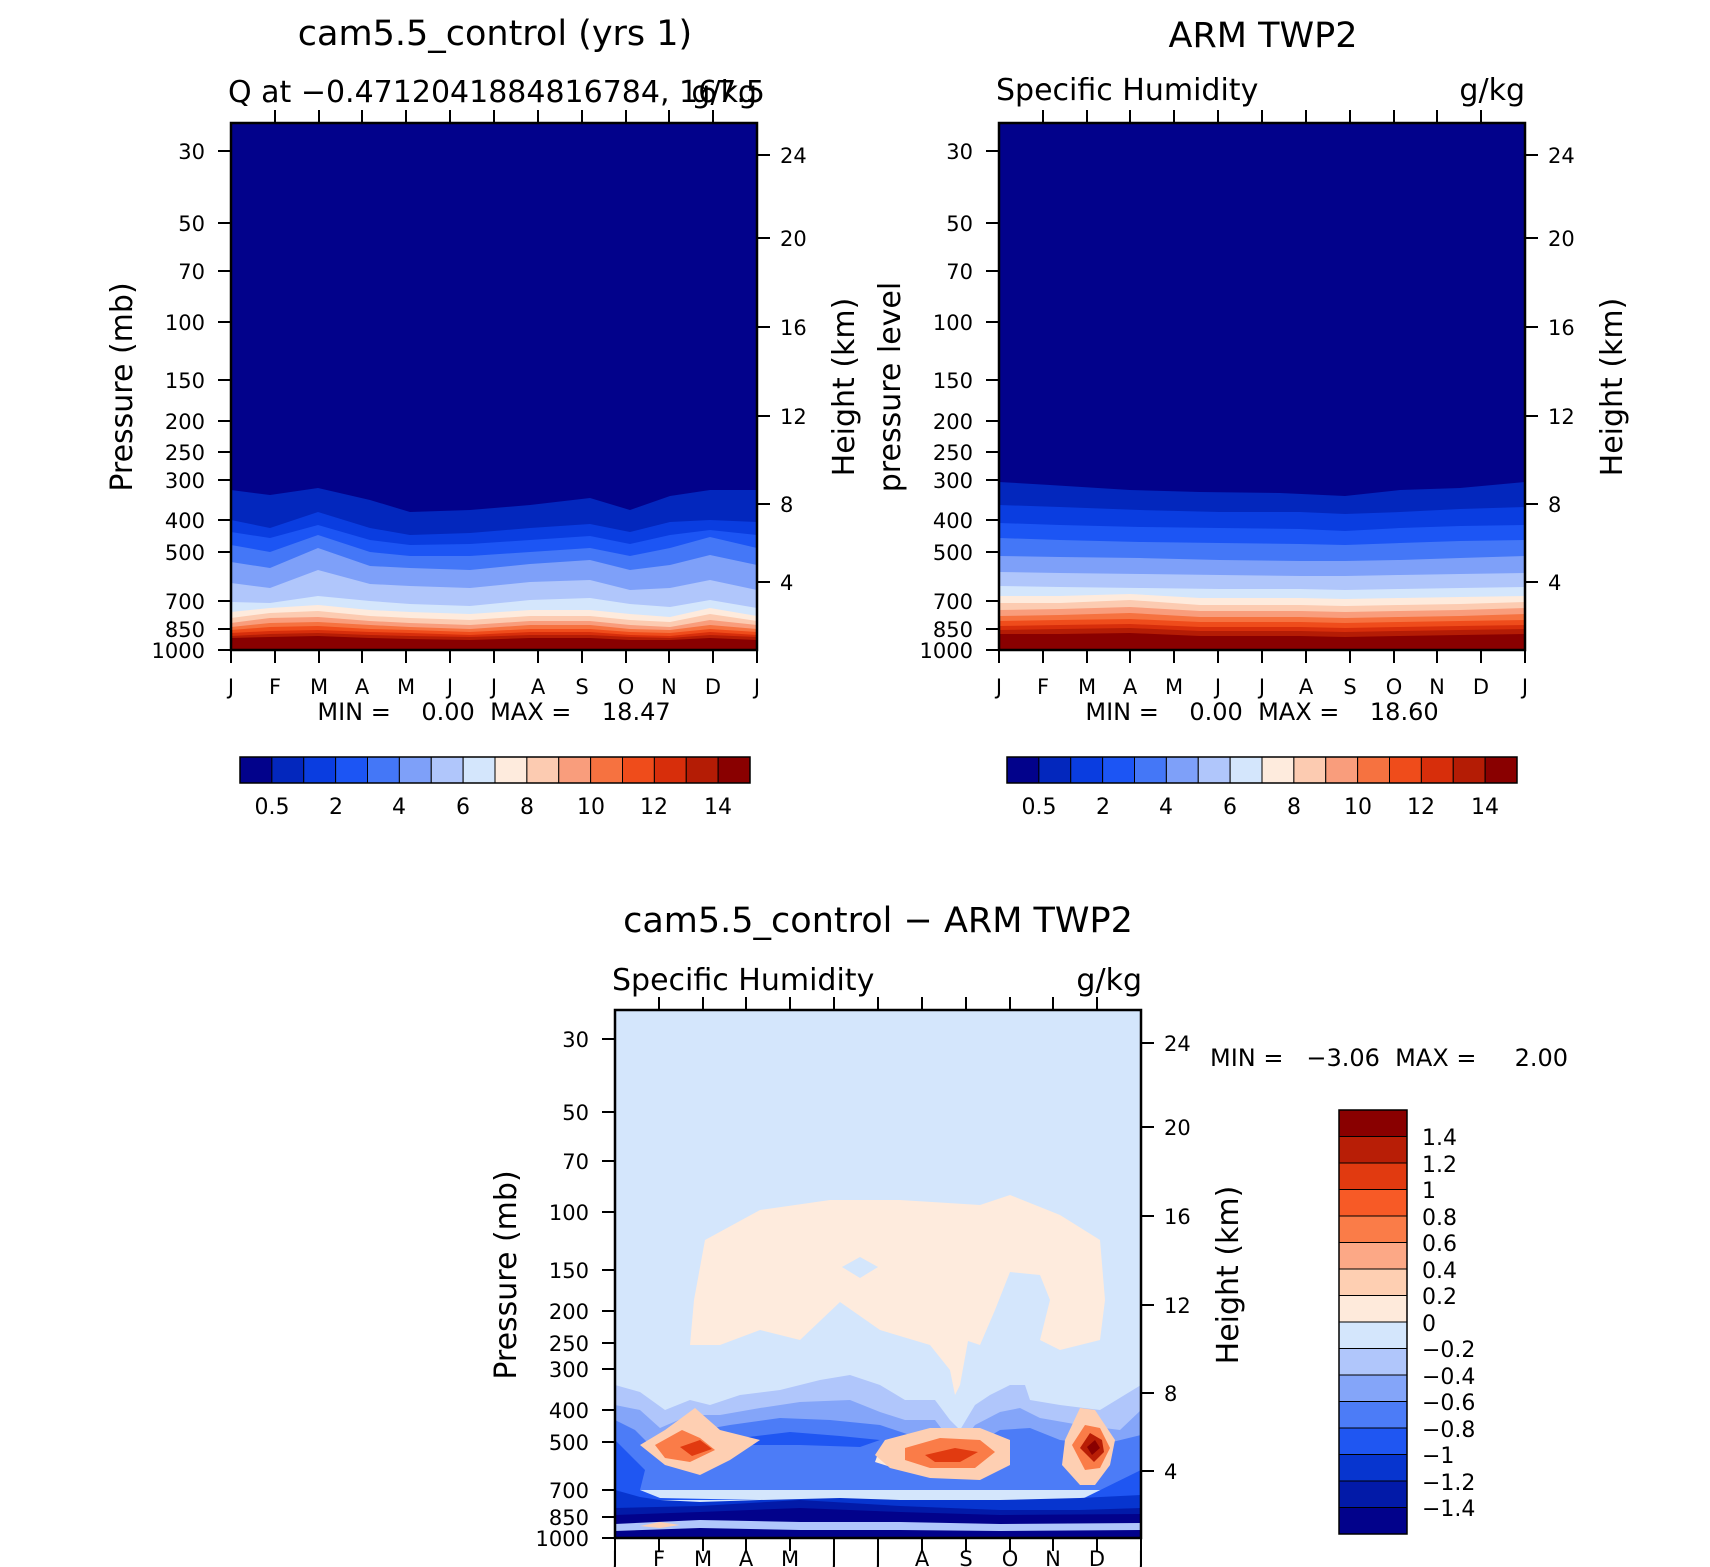  I want to click on svg-text: 1000, so click(562, 1539).